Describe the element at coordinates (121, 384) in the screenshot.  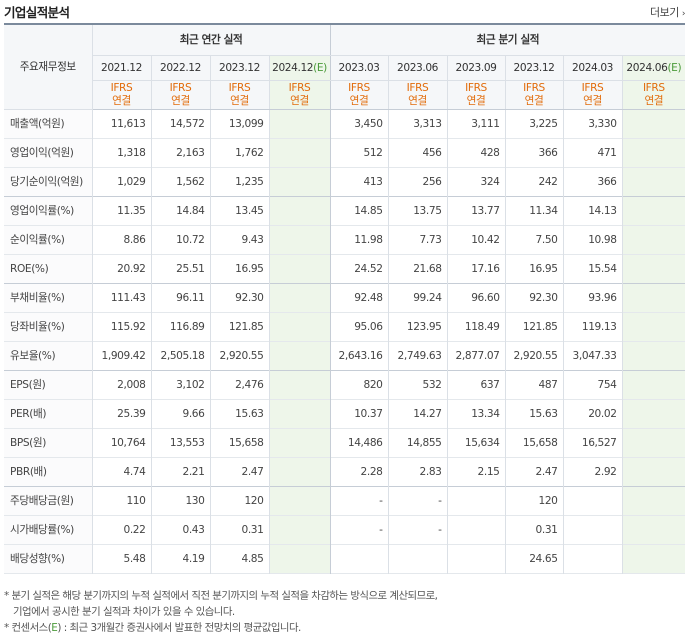
I see `annual-cell: 2,008` at that location.